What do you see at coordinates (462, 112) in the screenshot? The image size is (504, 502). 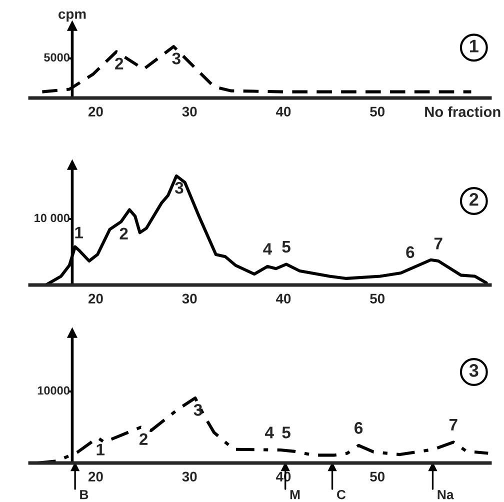 I see `x-axis-title: No fraction` at bounding box center [462, 112].